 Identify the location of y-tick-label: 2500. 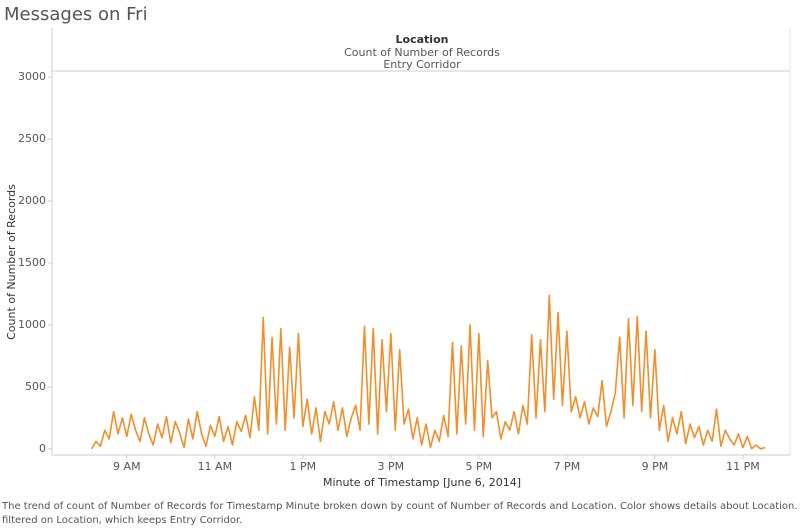
(32, 138).